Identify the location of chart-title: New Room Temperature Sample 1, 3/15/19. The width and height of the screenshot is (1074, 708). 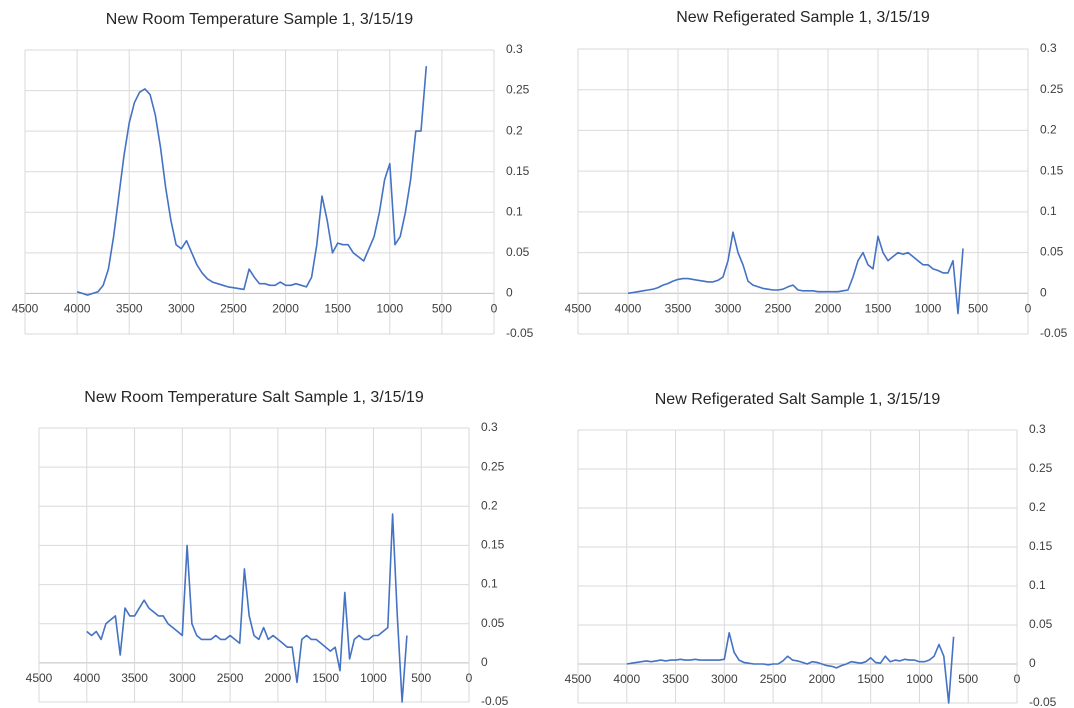
(260, 19).